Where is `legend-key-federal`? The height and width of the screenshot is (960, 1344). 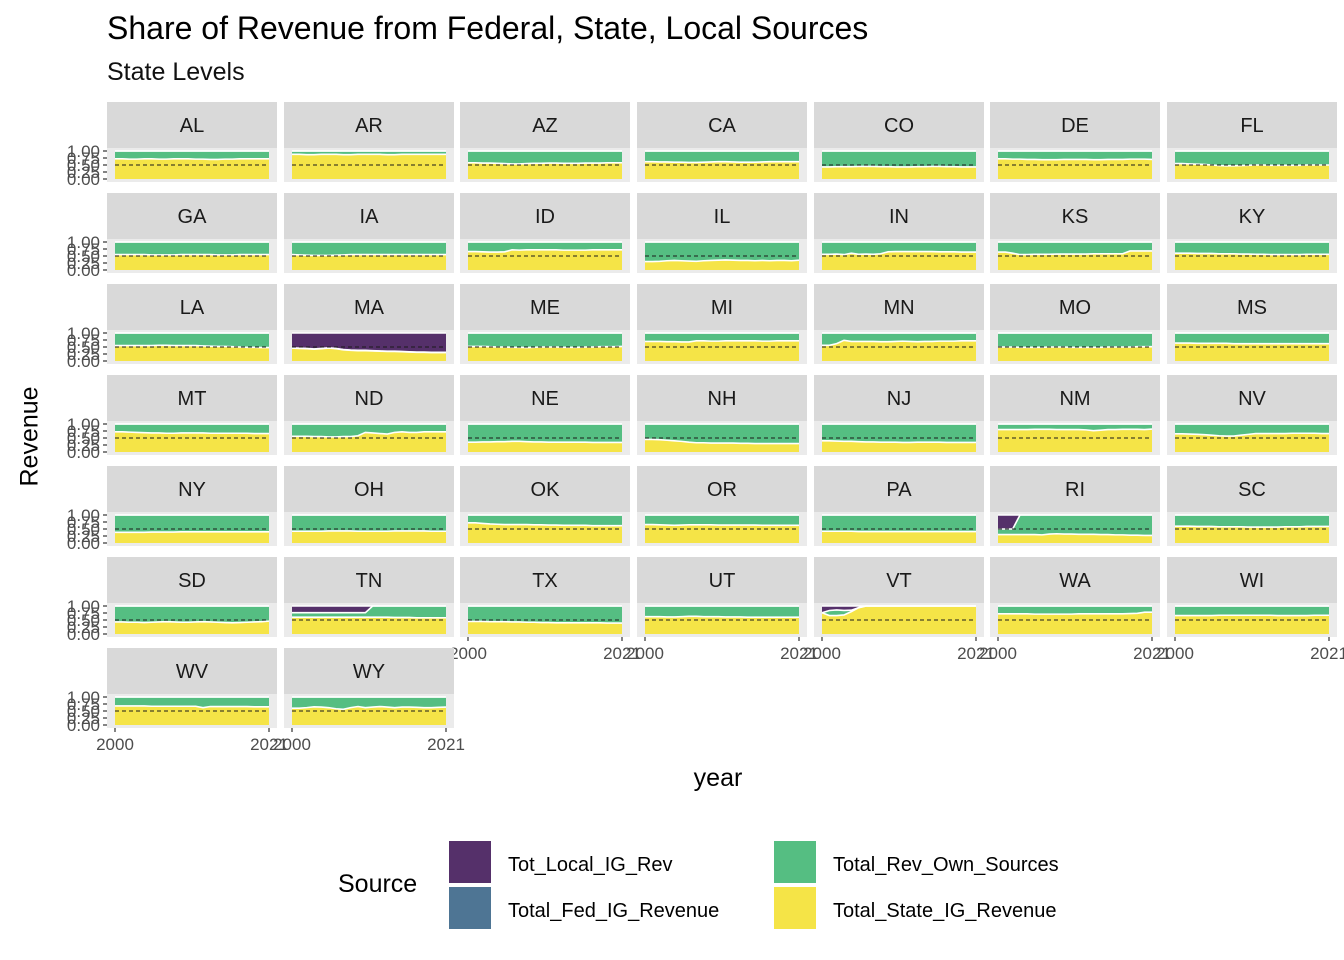 legend-key-federal is located at coordinates (470, 908).